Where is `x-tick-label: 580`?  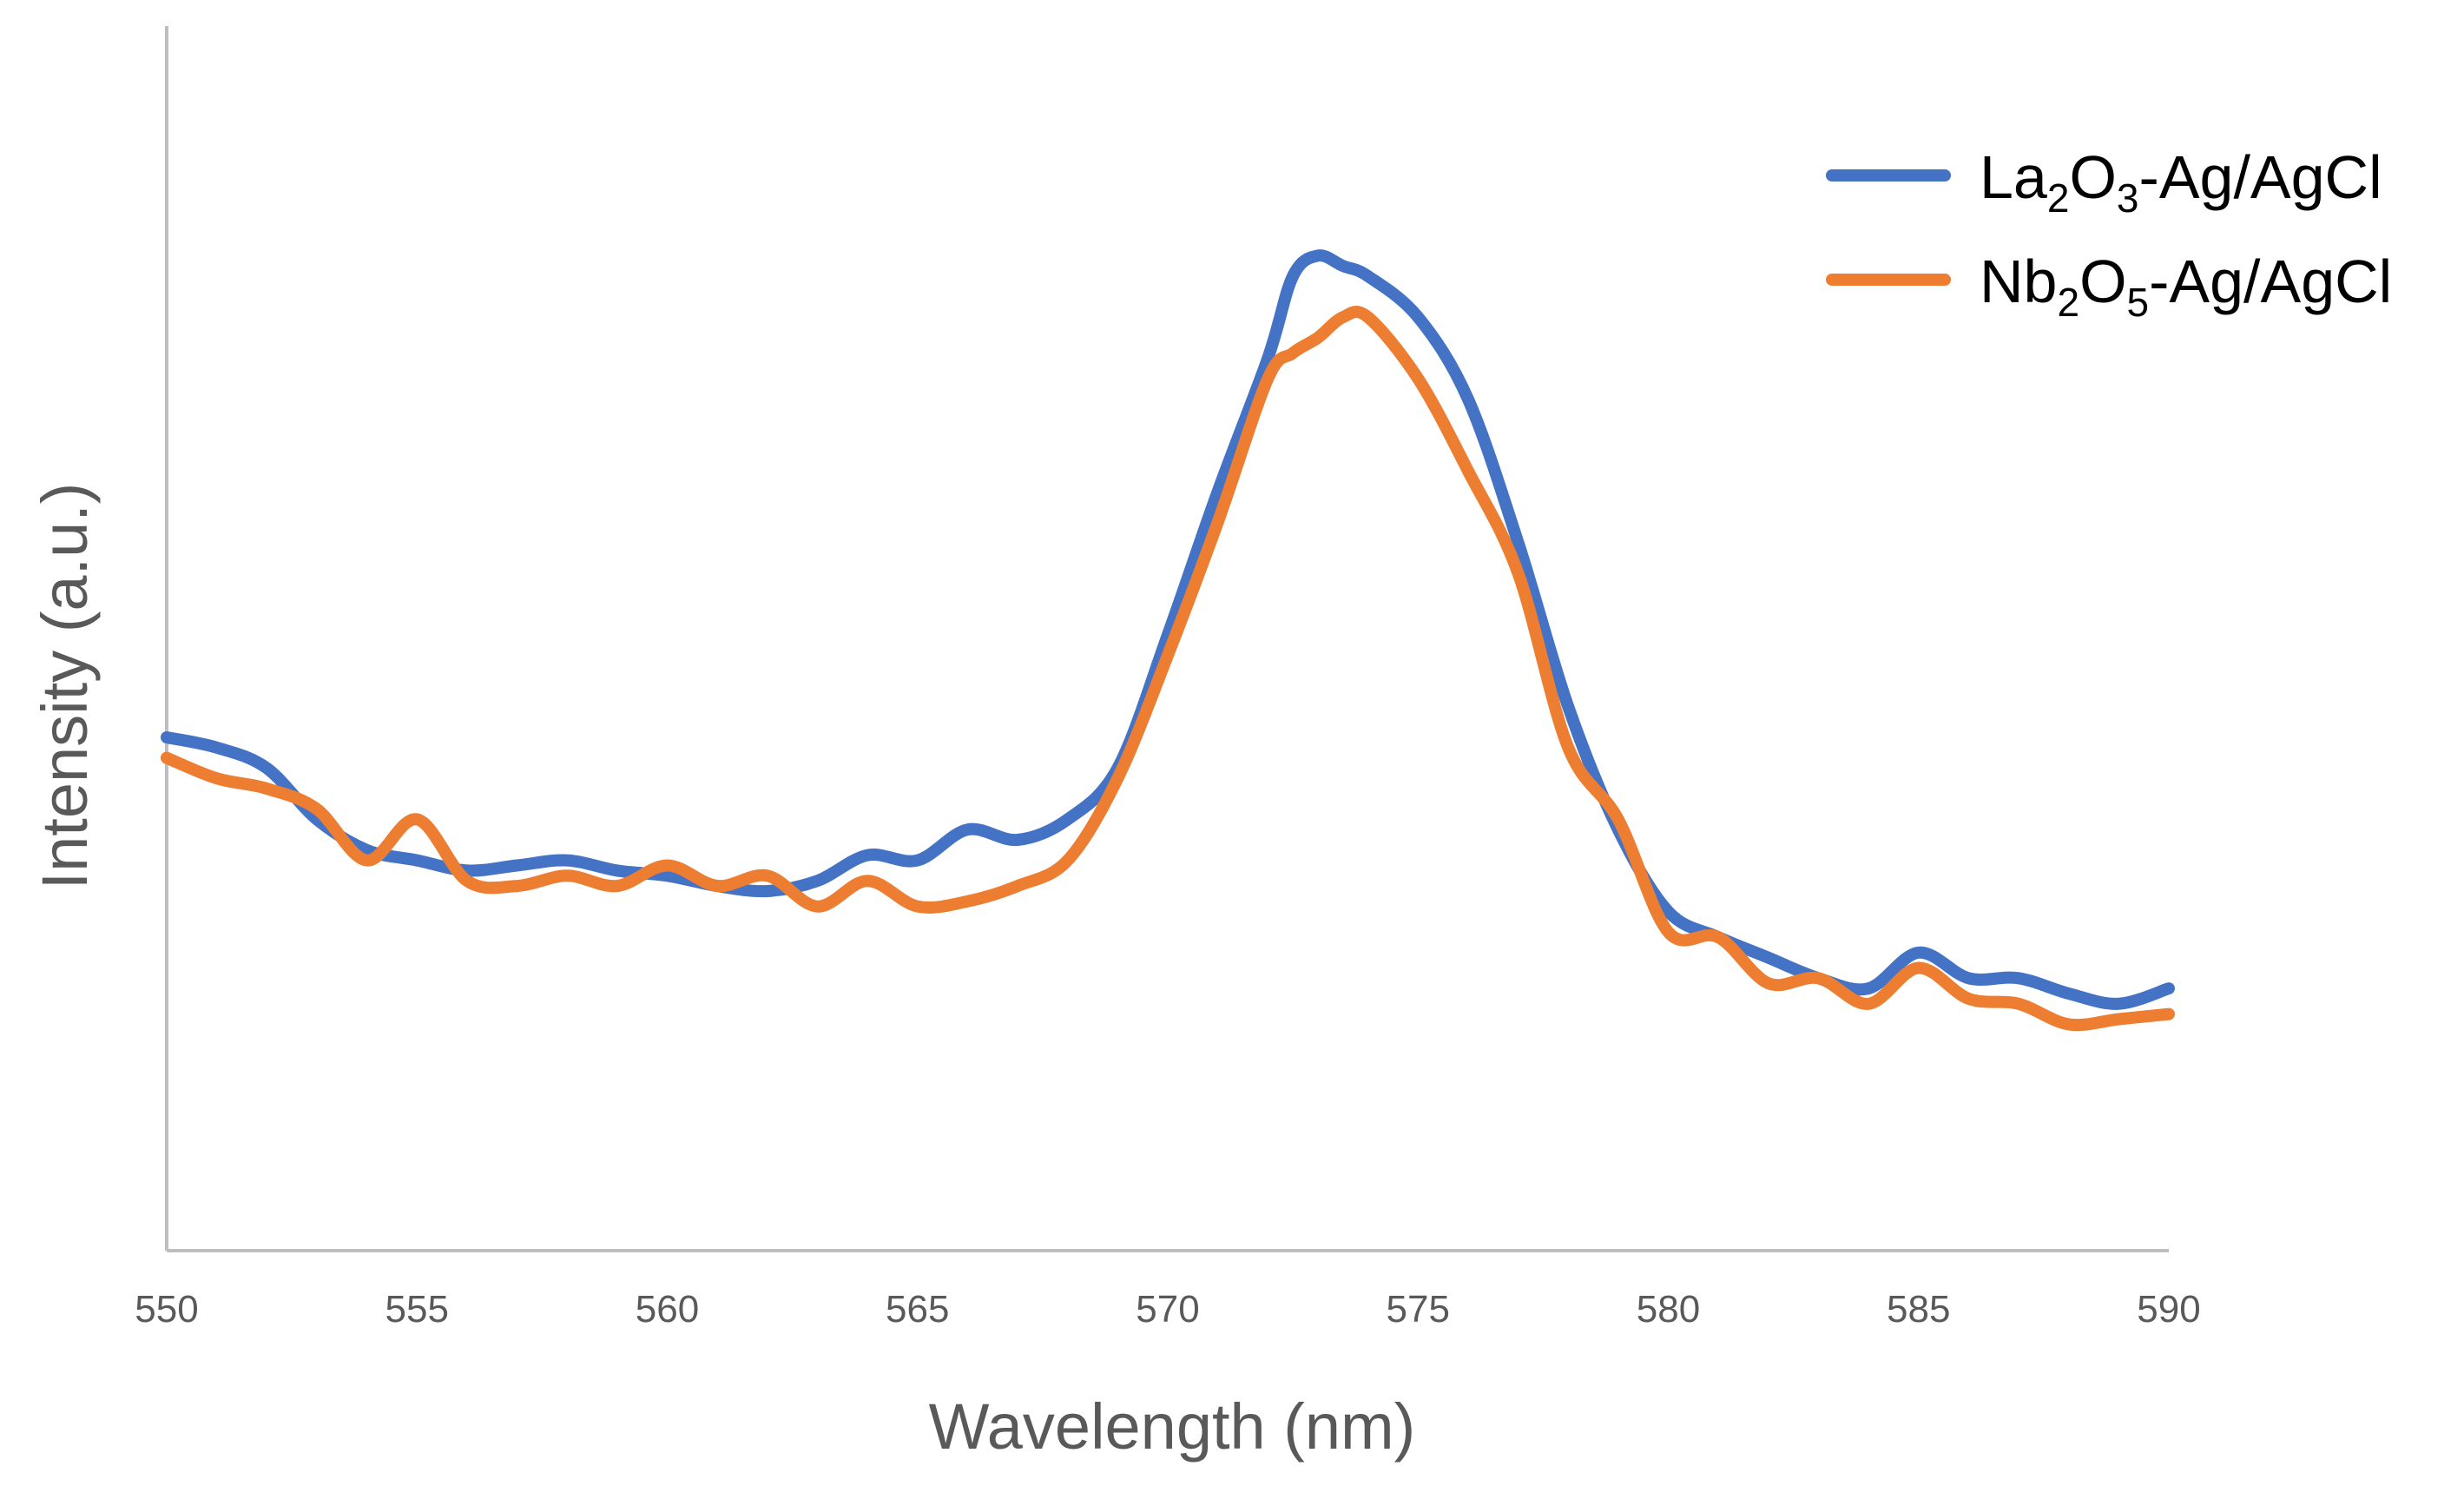 x-tick-label: 580 is located at coordinates (1668, 1309).